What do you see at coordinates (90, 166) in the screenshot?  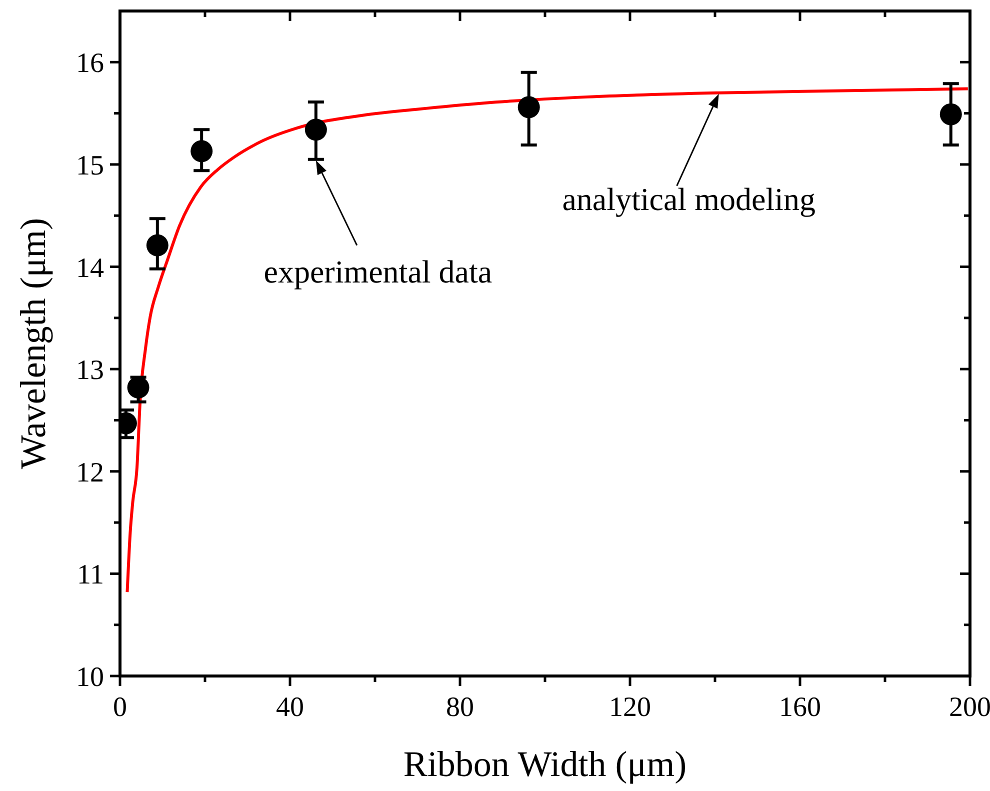 I see `y-tick-label: 15` at bounding box center [90, 166].